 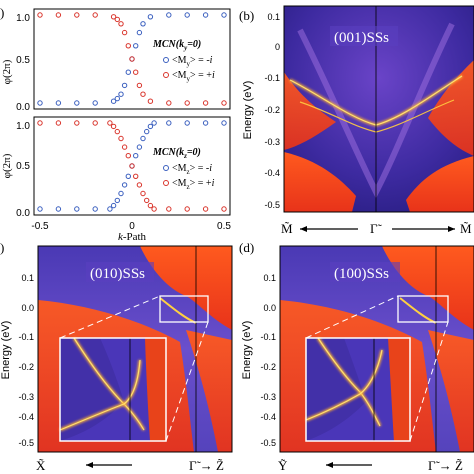 What do you see at coordinates (41, 465) in the screenshot?
I see `k-point-label: X̃` at bounding box center [41, 465].